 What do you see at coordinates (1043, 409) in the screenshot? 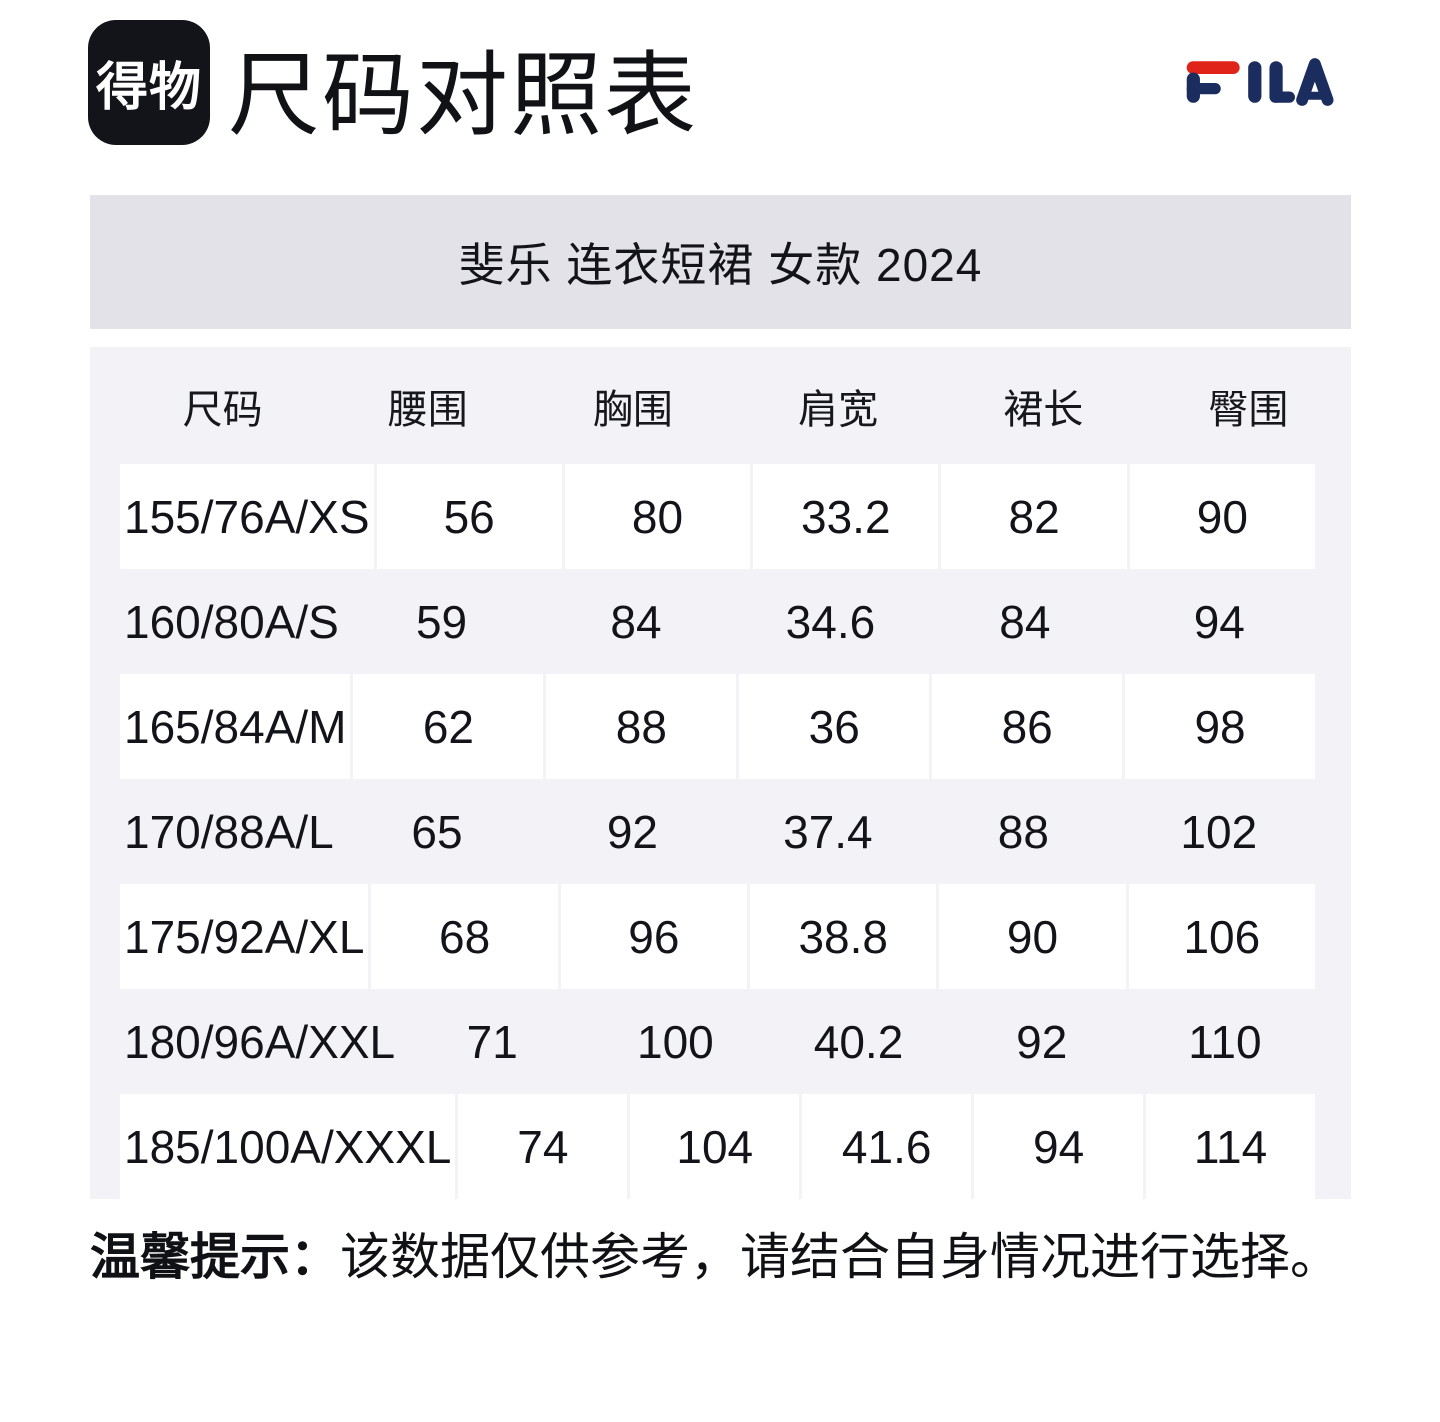
I see `header-cell-skirt-length: 裙长` at bounding box center [1043, 409].